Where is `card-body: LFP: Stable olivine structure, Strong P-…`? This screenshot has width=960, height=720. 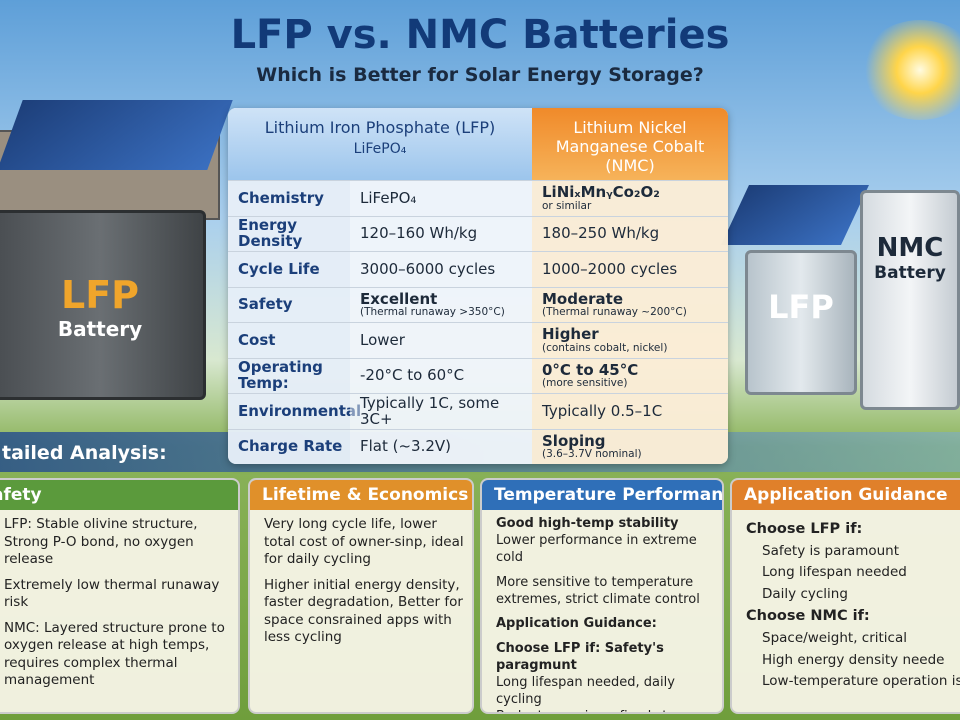
card-body: LFP: Stable olivine structure, Strong P-… is located at coordinates (119, 600).